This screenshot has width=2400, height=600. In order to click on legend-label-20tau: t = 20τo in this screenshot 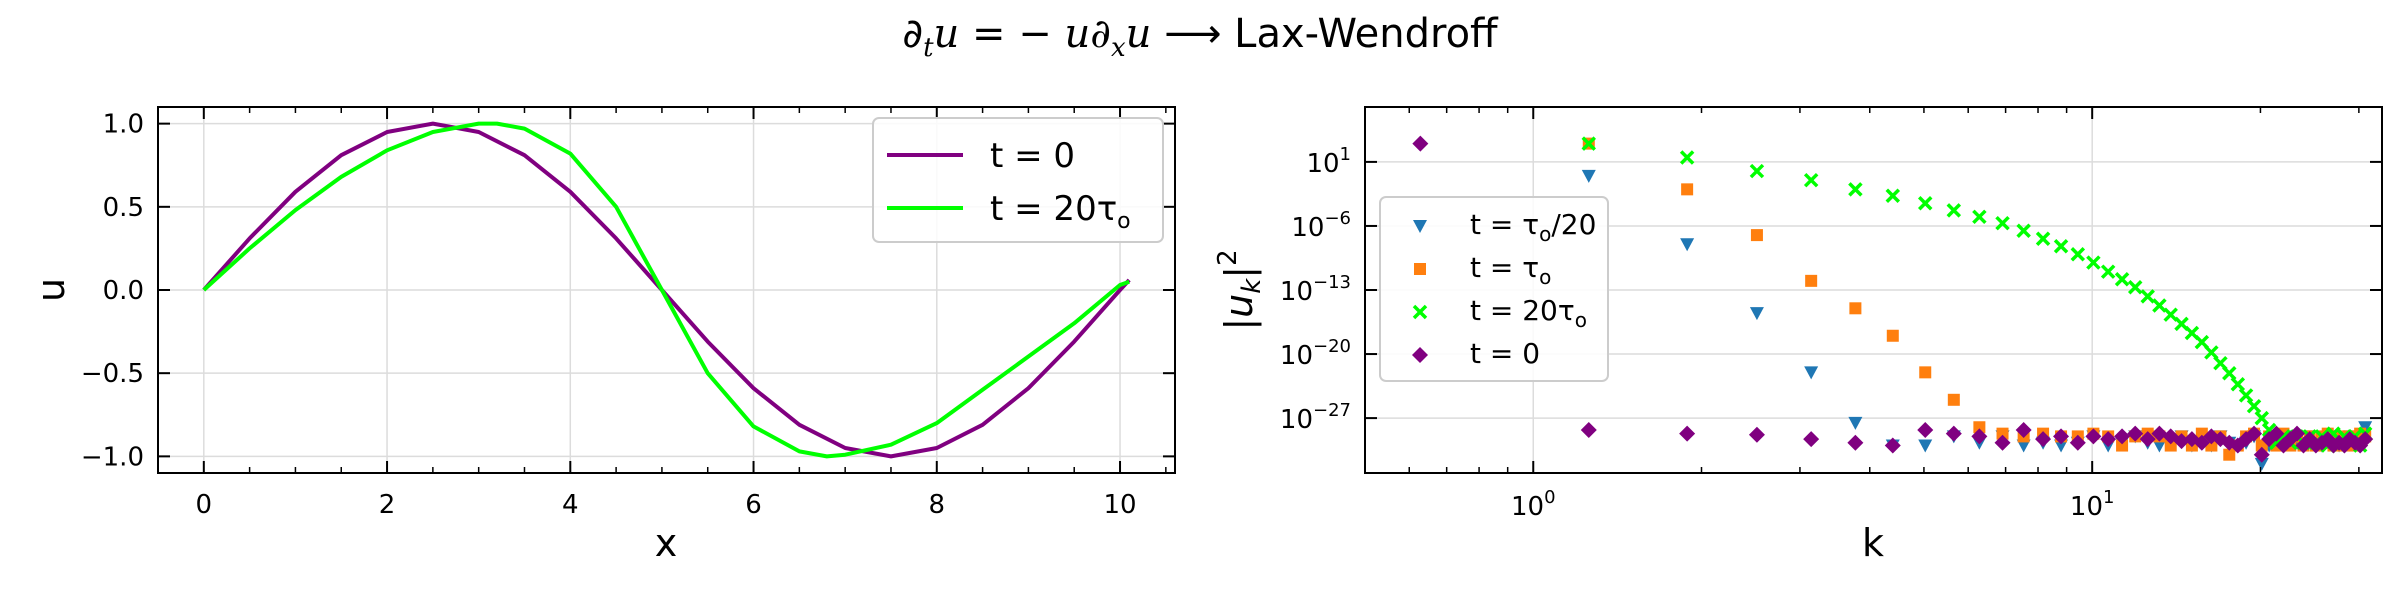, I will do `click(1528, 313)`.